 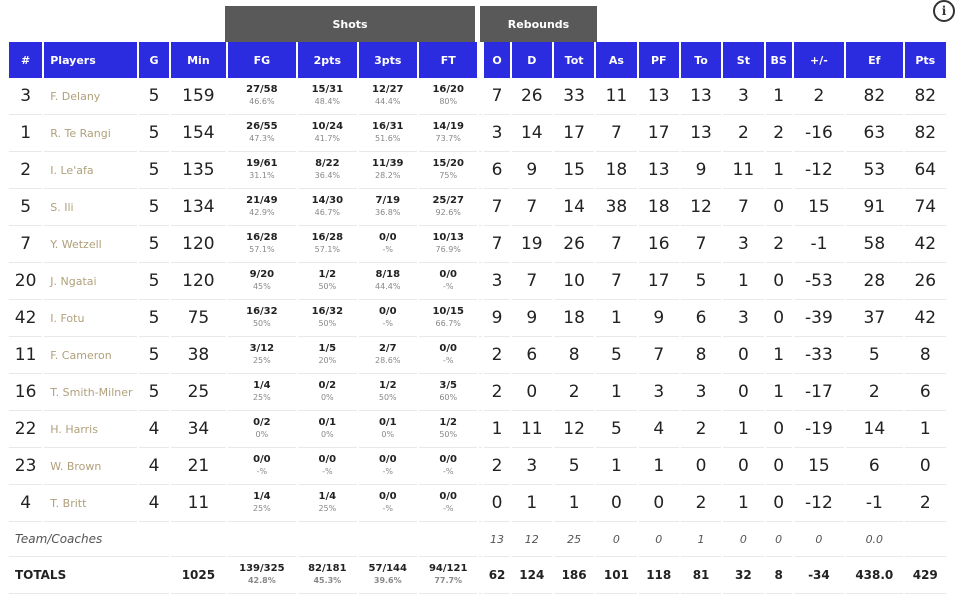 What do you see at coordinates (27, 429) in the screenshot?
I see `player-number: 22` at bounding box center [27, 429].